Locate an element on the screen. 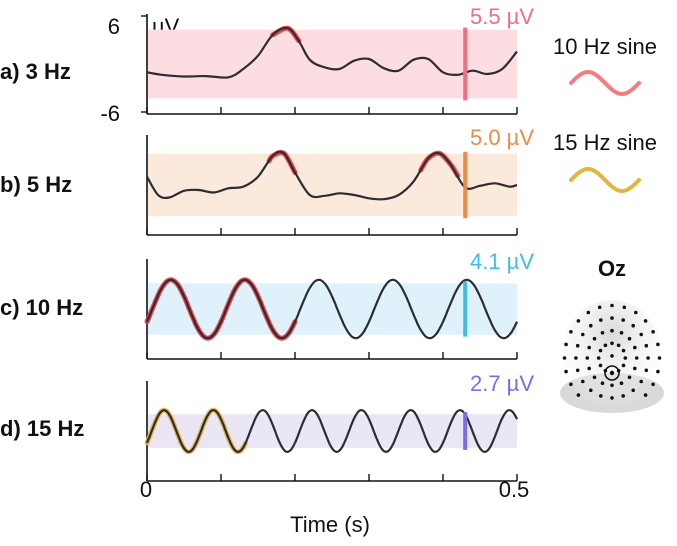 The height and width of the screenshot is (546, 677). amplitude-band-a is located at coordinates (332, 64).